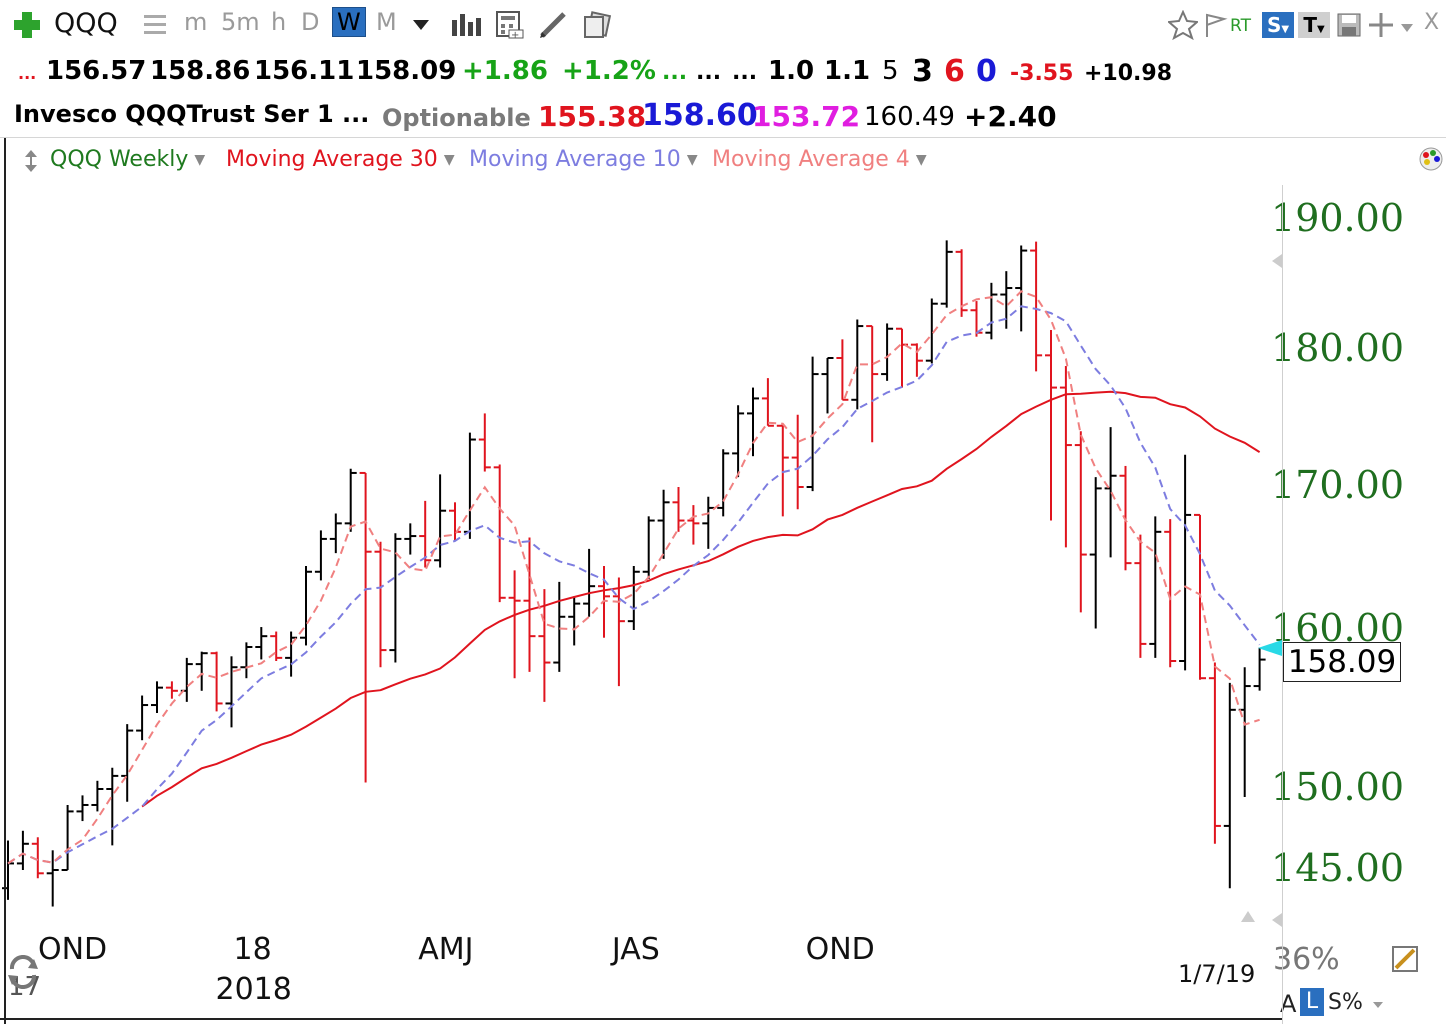 This screenshot has width=1446, height=1024. Describe the element at coordinates (575, 159) in the screenshot. I see `legend-ma10-label: Moving Average 10` at that location.